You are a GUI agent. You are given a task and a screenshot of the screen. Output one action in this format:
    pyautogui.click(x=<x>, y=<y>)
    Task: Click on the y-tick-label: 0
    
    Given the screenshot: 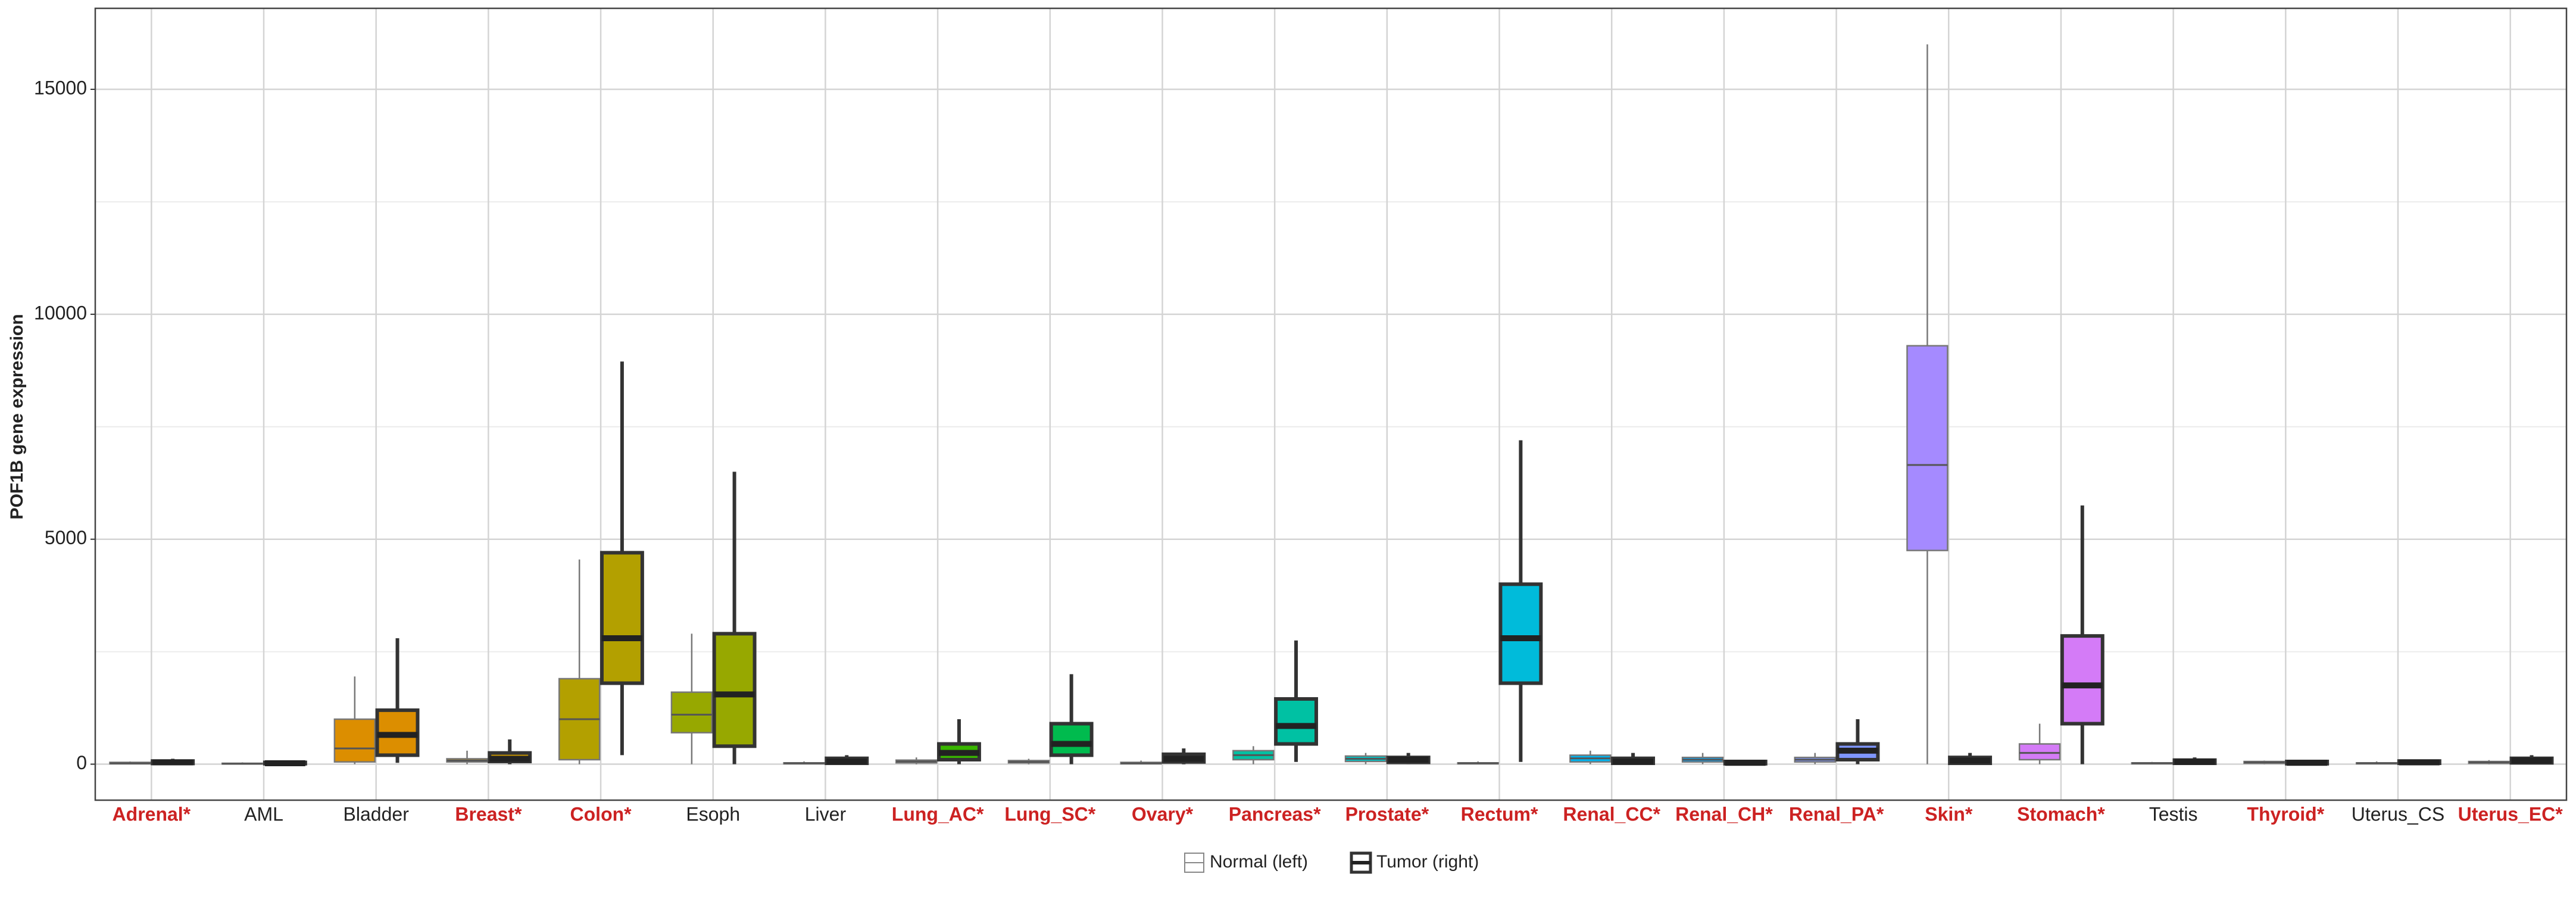 What is the action you would take?
    pyautogui.click(x=81, y=762)
    